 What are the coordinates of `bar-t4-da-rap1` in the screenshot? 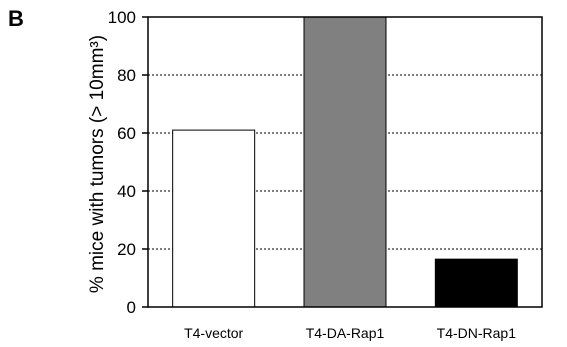 It's located at (345, 162).